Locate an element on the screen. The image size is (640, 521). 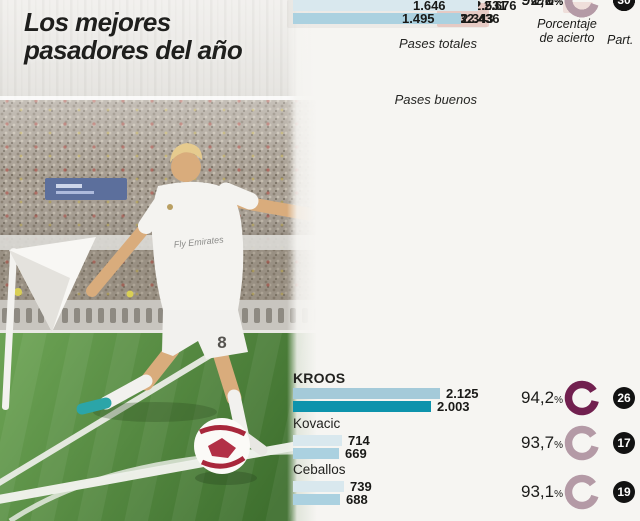
good-value: 669 is located at coordinates (356, 453).